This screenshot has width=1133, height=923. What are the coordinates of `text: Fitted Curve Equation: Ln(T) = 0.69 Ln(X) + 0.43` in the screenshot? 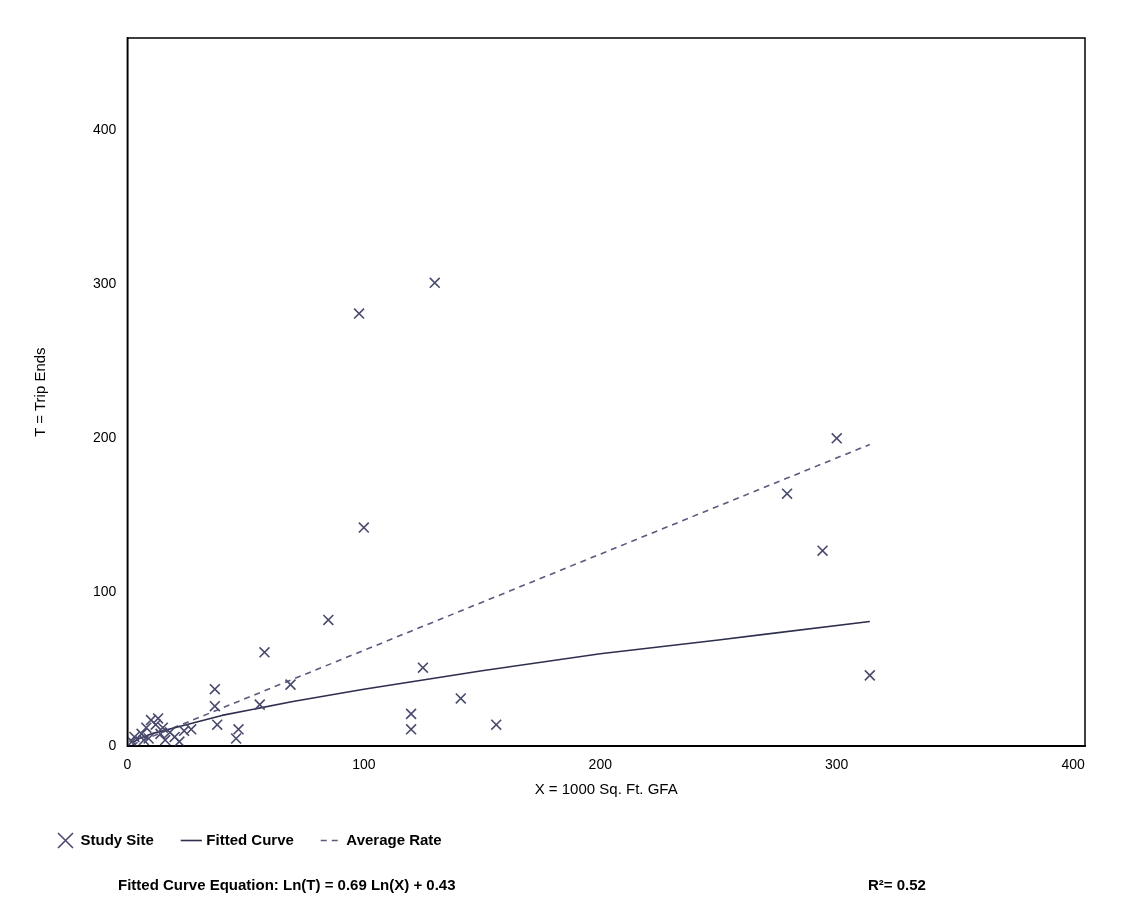 It's located at (287, 885).